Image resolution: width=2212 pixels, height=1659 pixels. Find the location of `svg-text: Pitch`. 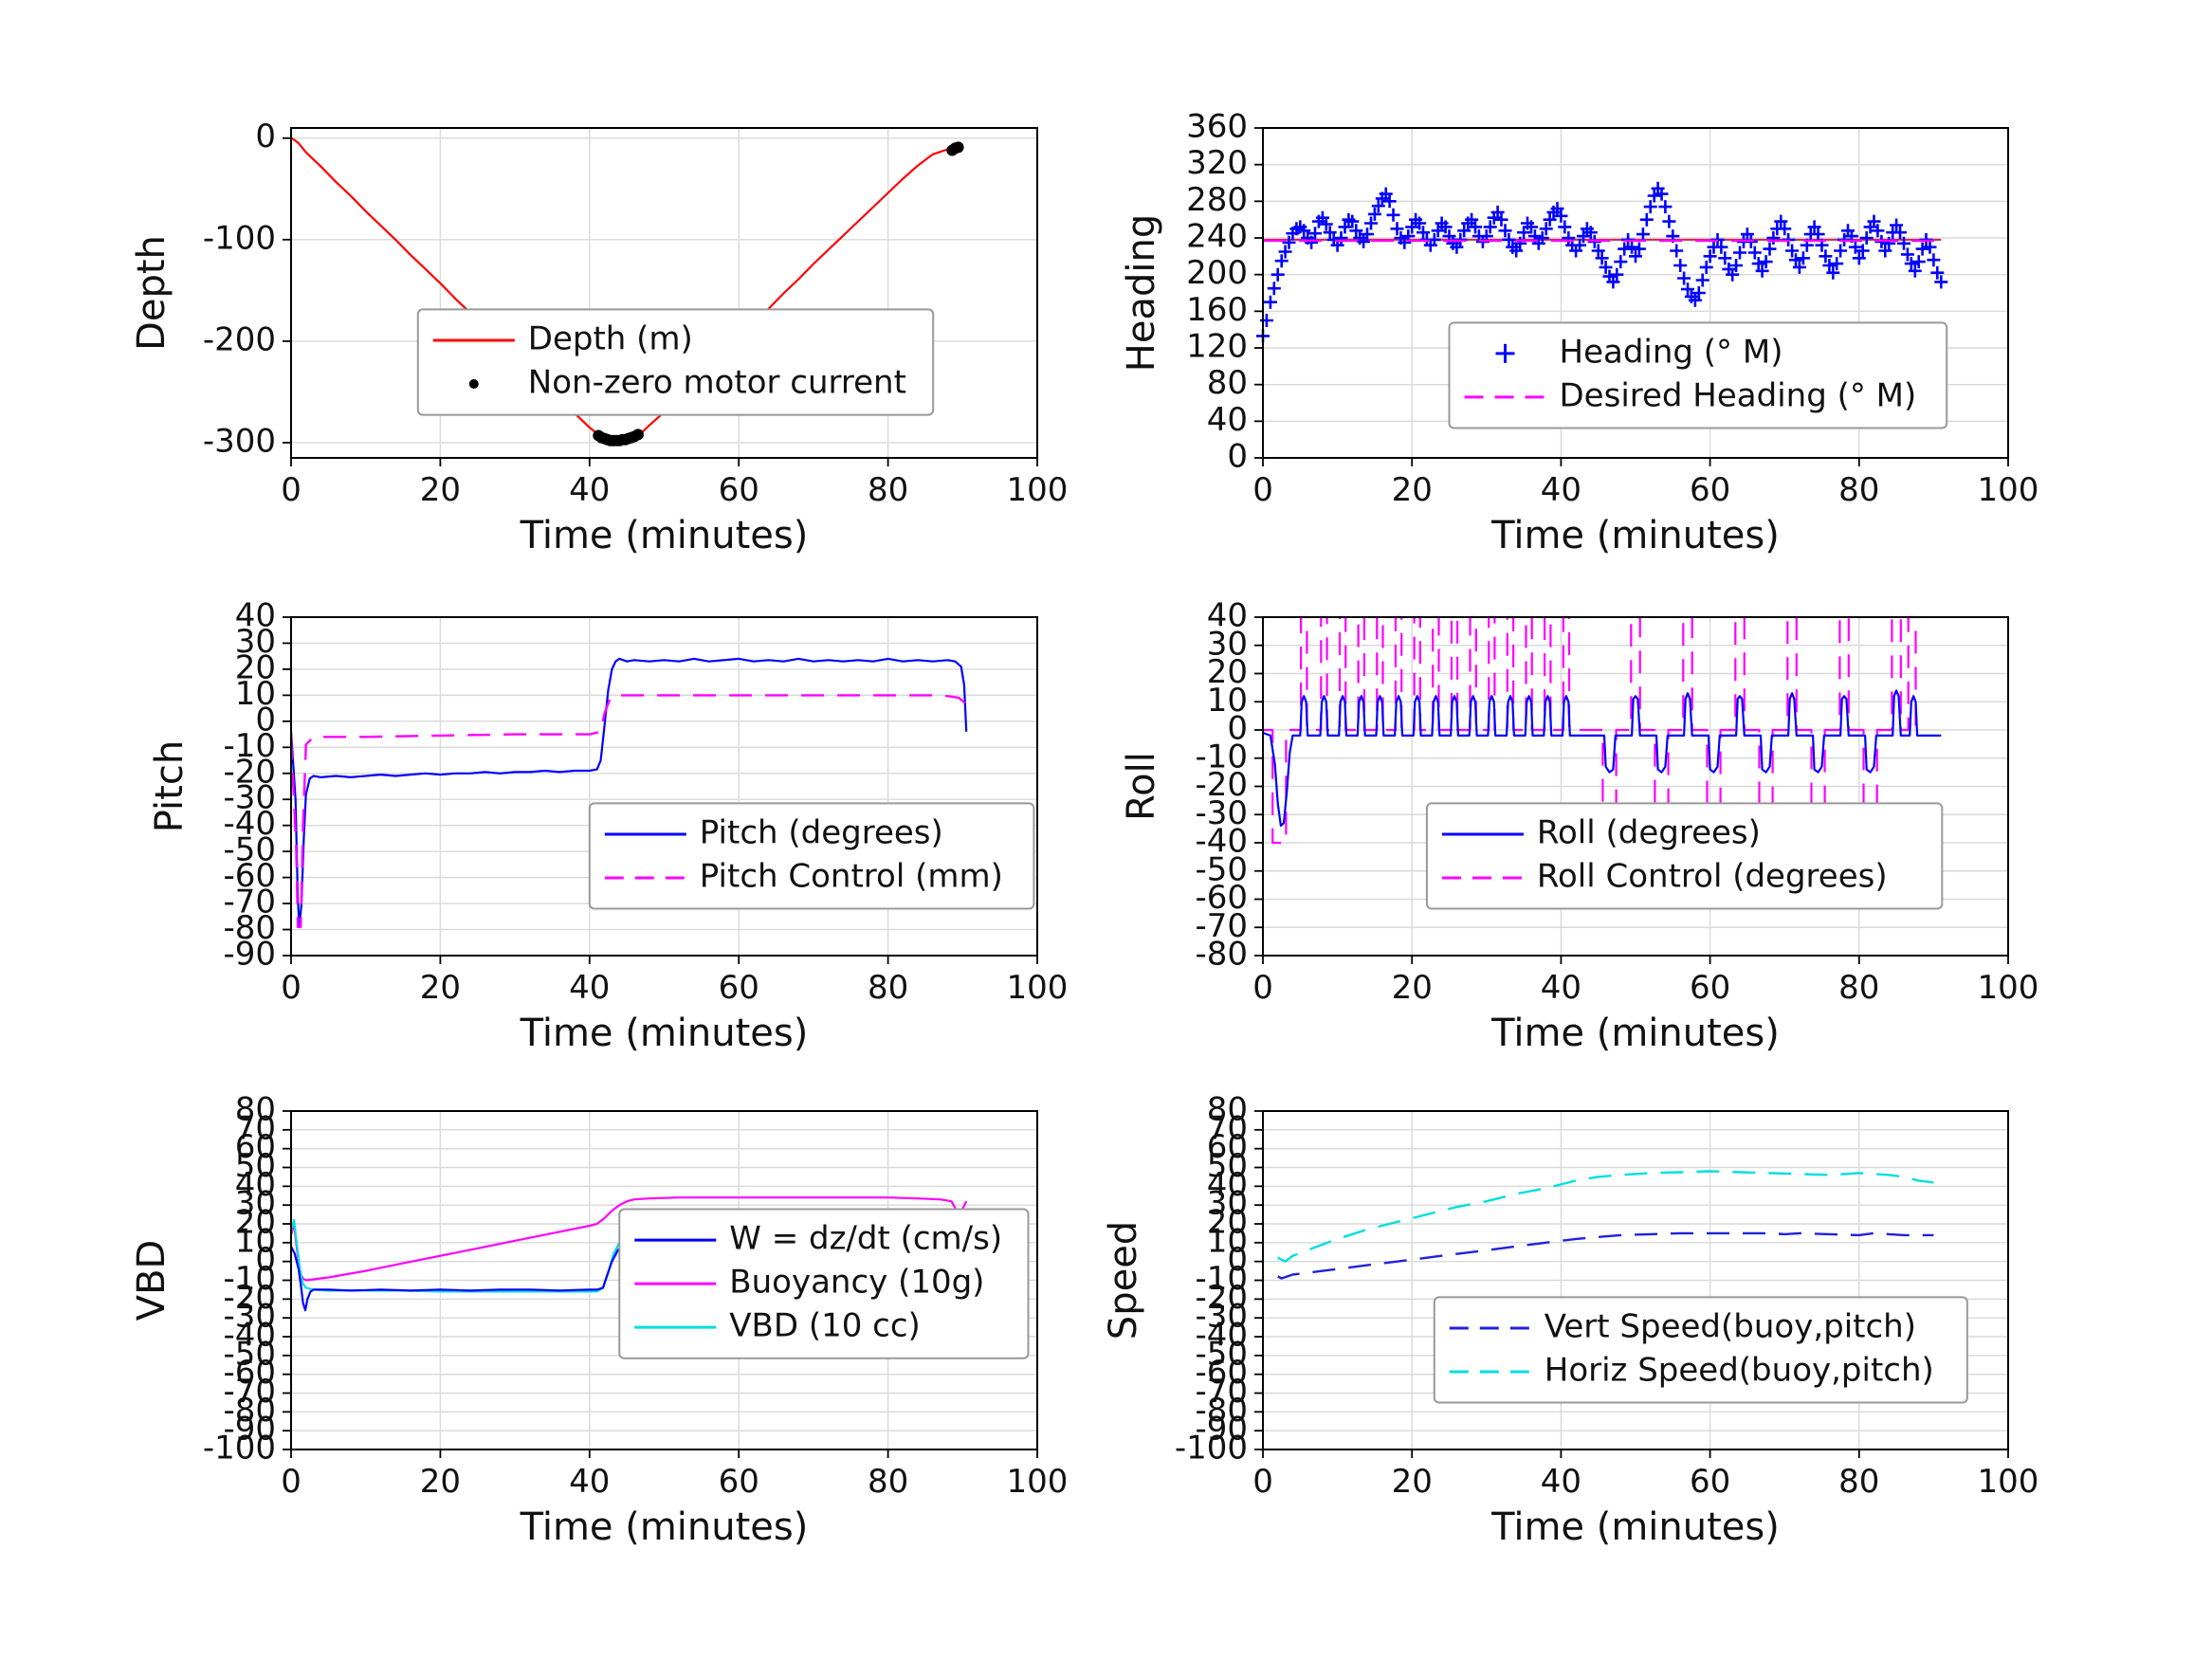

svg-text: Pitch is located at coordinates (170, 786).